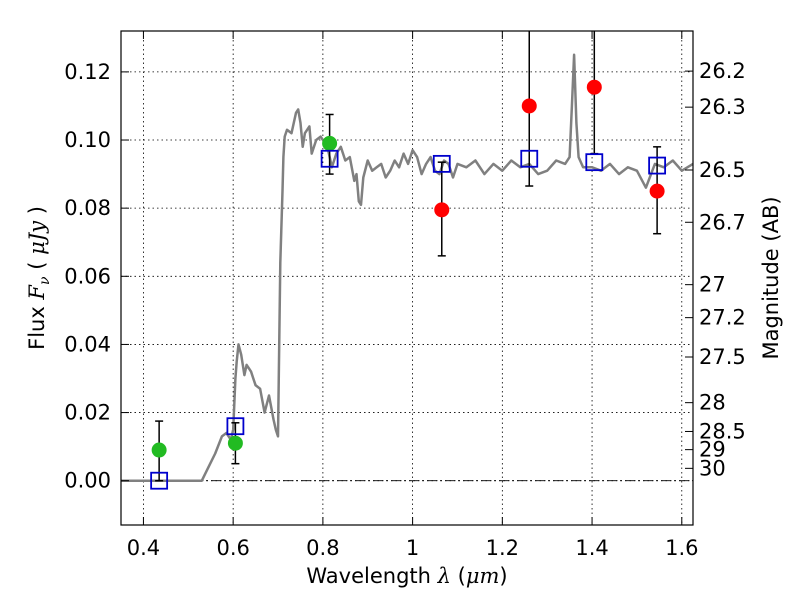  Describe the element at coordinates (712, 468) in the screenshot. I see `right-tick-label: 30` at that location.